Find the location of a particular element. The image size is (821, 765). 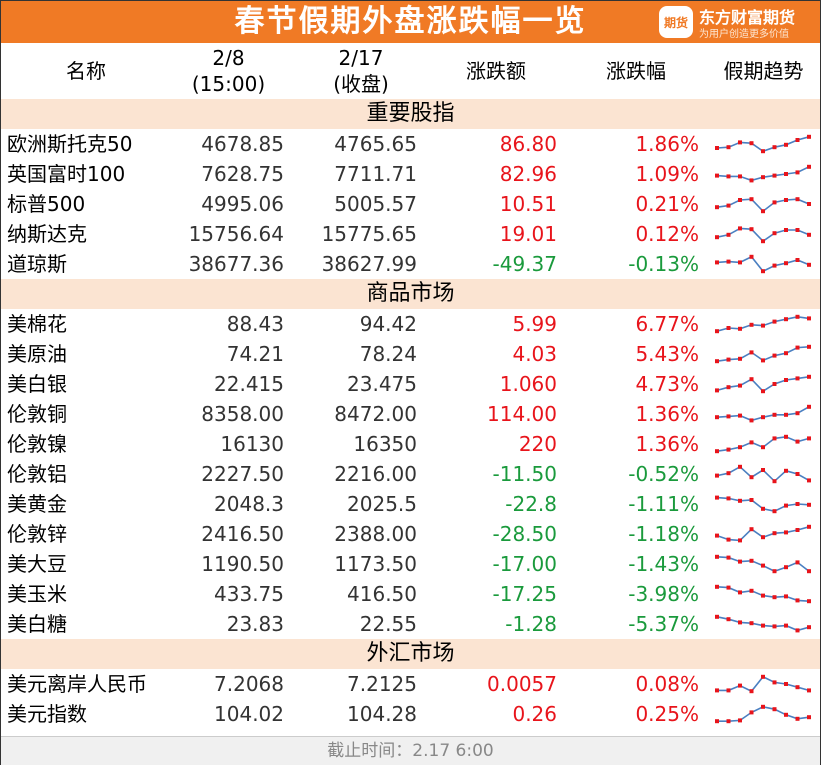

table-row: 欧洲斯托克50 4678.85 4765.65 86.80 1.86% is located at coordinates (410, 144).